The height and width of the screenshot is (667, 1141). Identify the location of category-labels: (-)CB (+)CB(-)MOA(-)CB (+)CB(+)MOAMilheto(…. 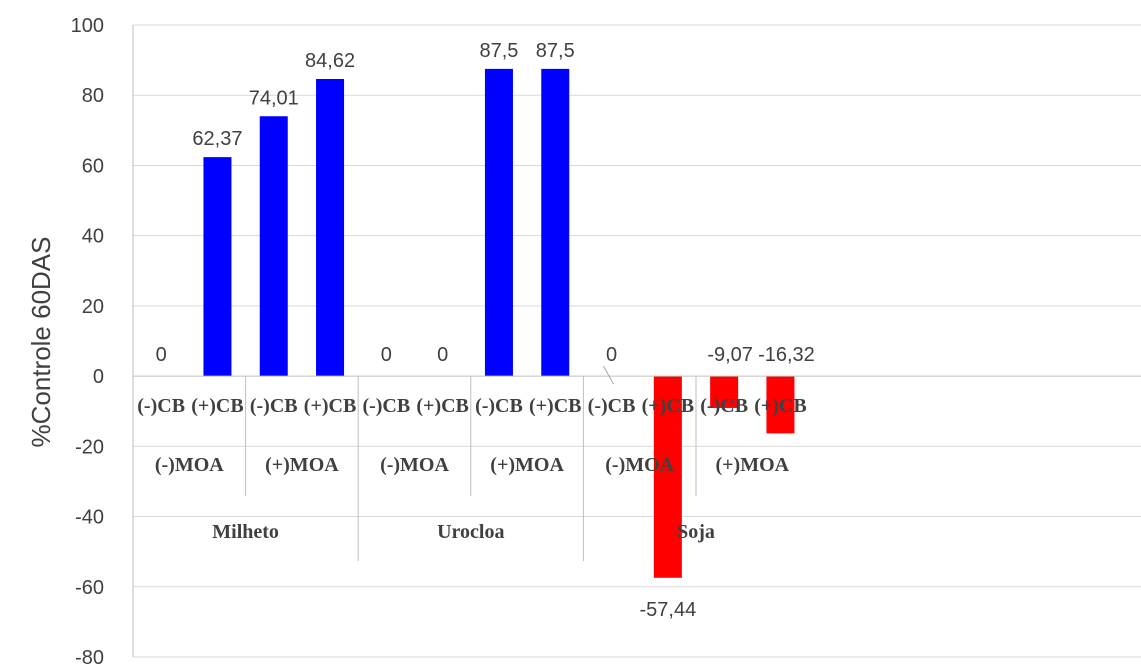
(471, 469).